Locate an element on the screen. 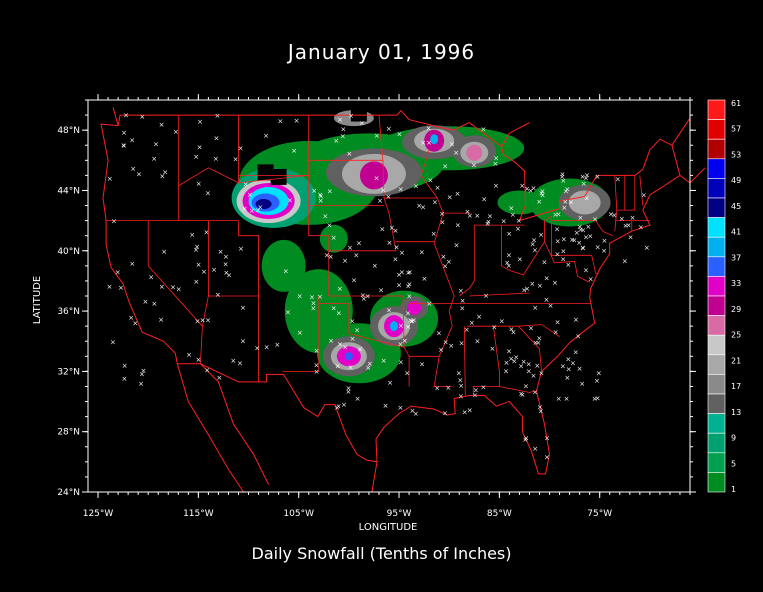 Image resolution: width=763 pixels, height=592 pixels. legend-label: 45 is located at coordinates (736, 206).